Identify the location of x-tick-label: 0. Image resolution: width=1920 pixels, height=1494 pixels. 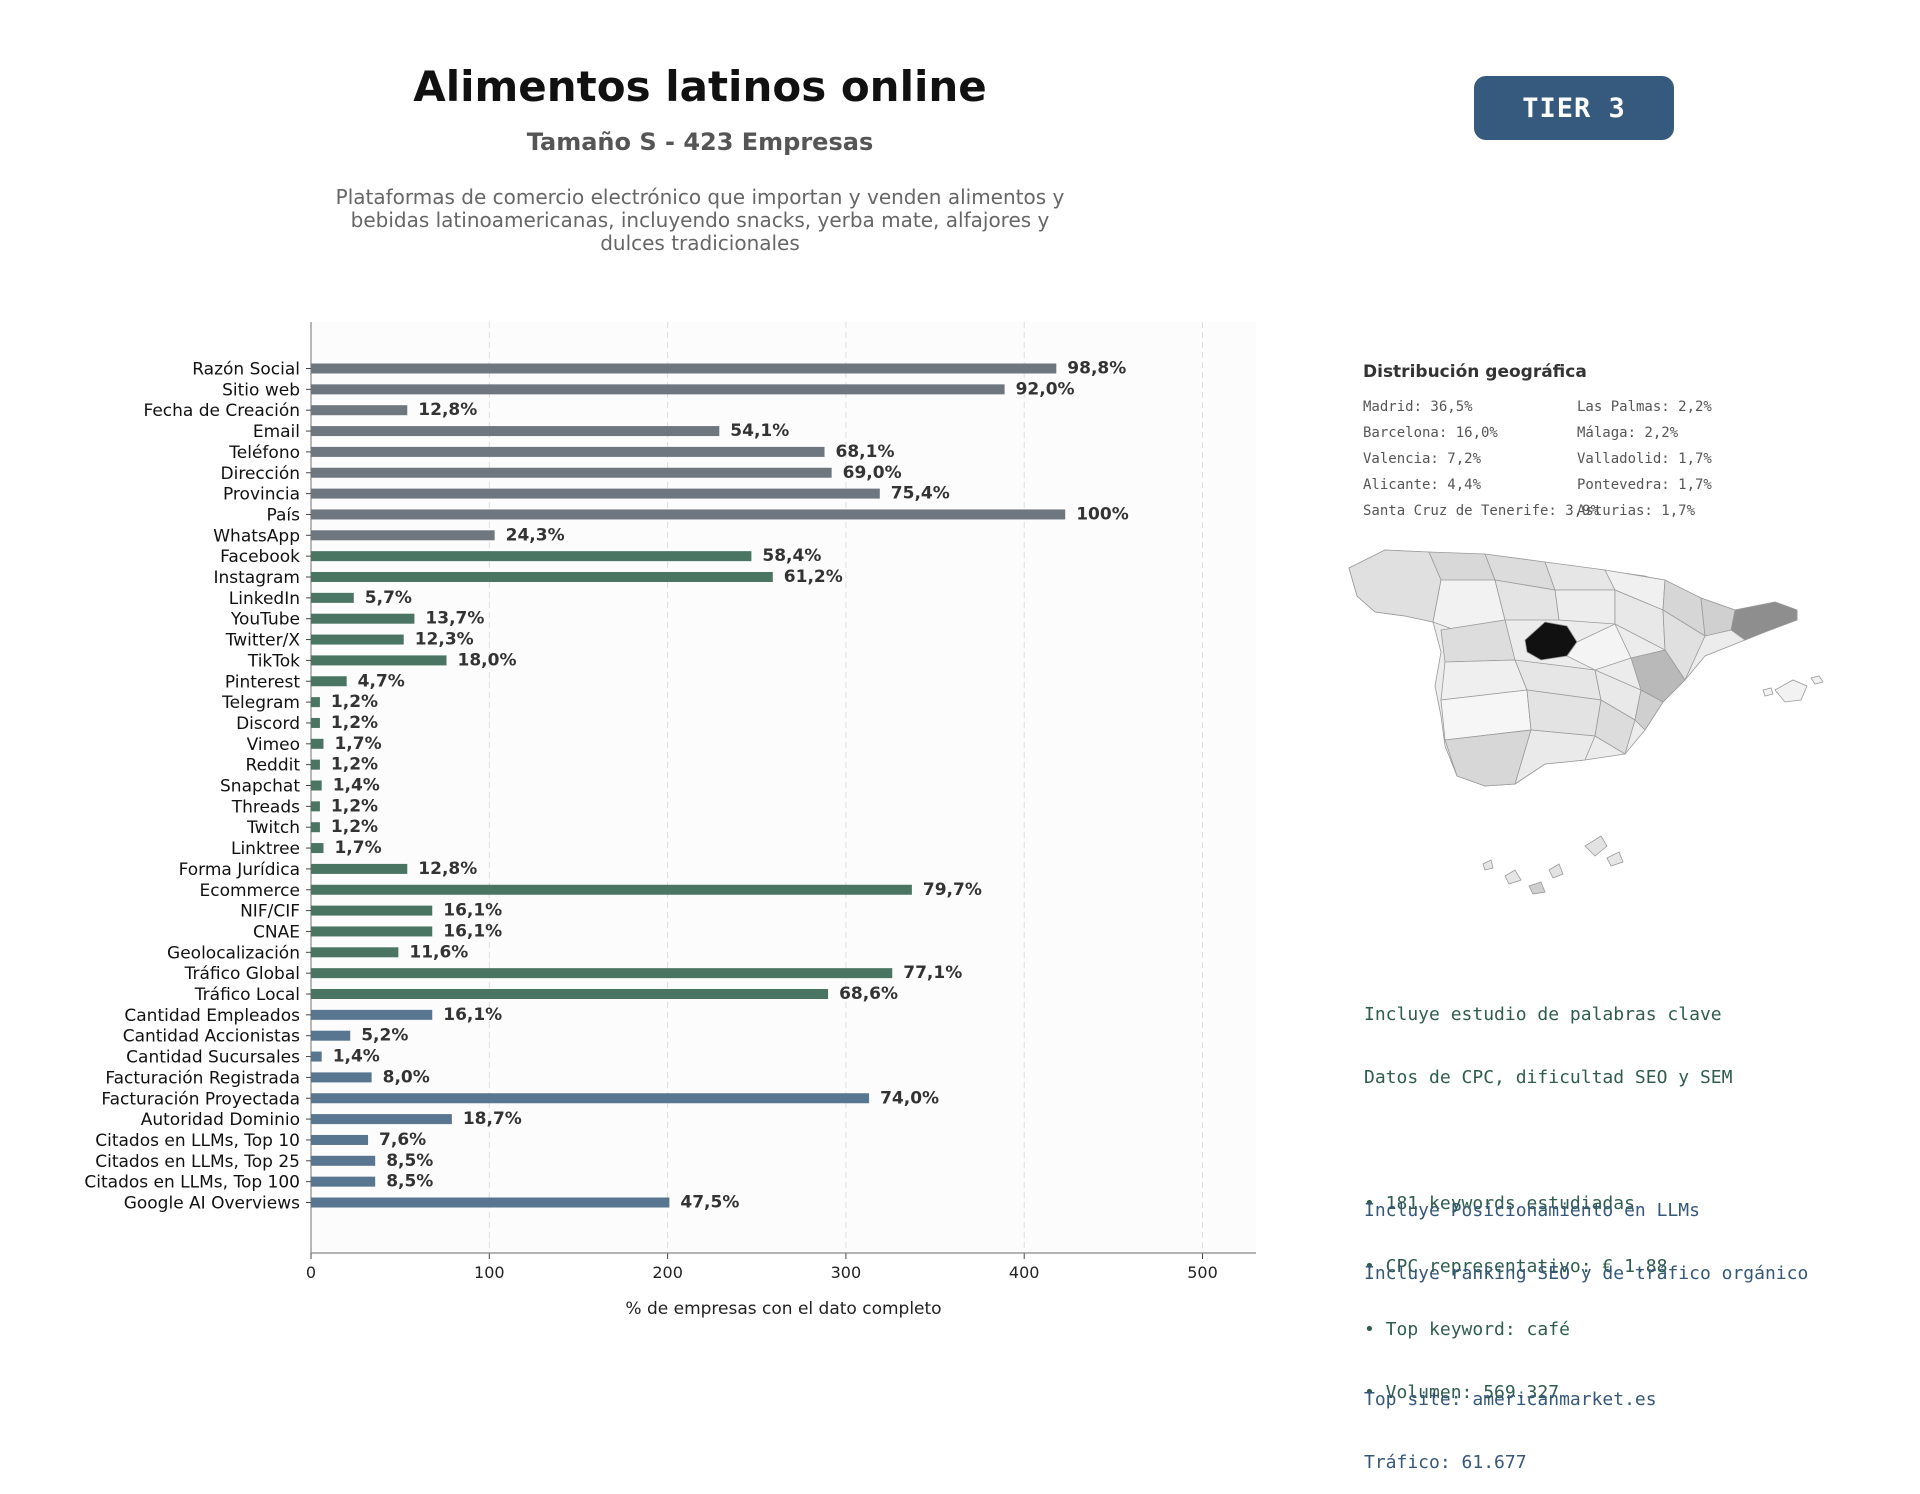
(311, 1272).